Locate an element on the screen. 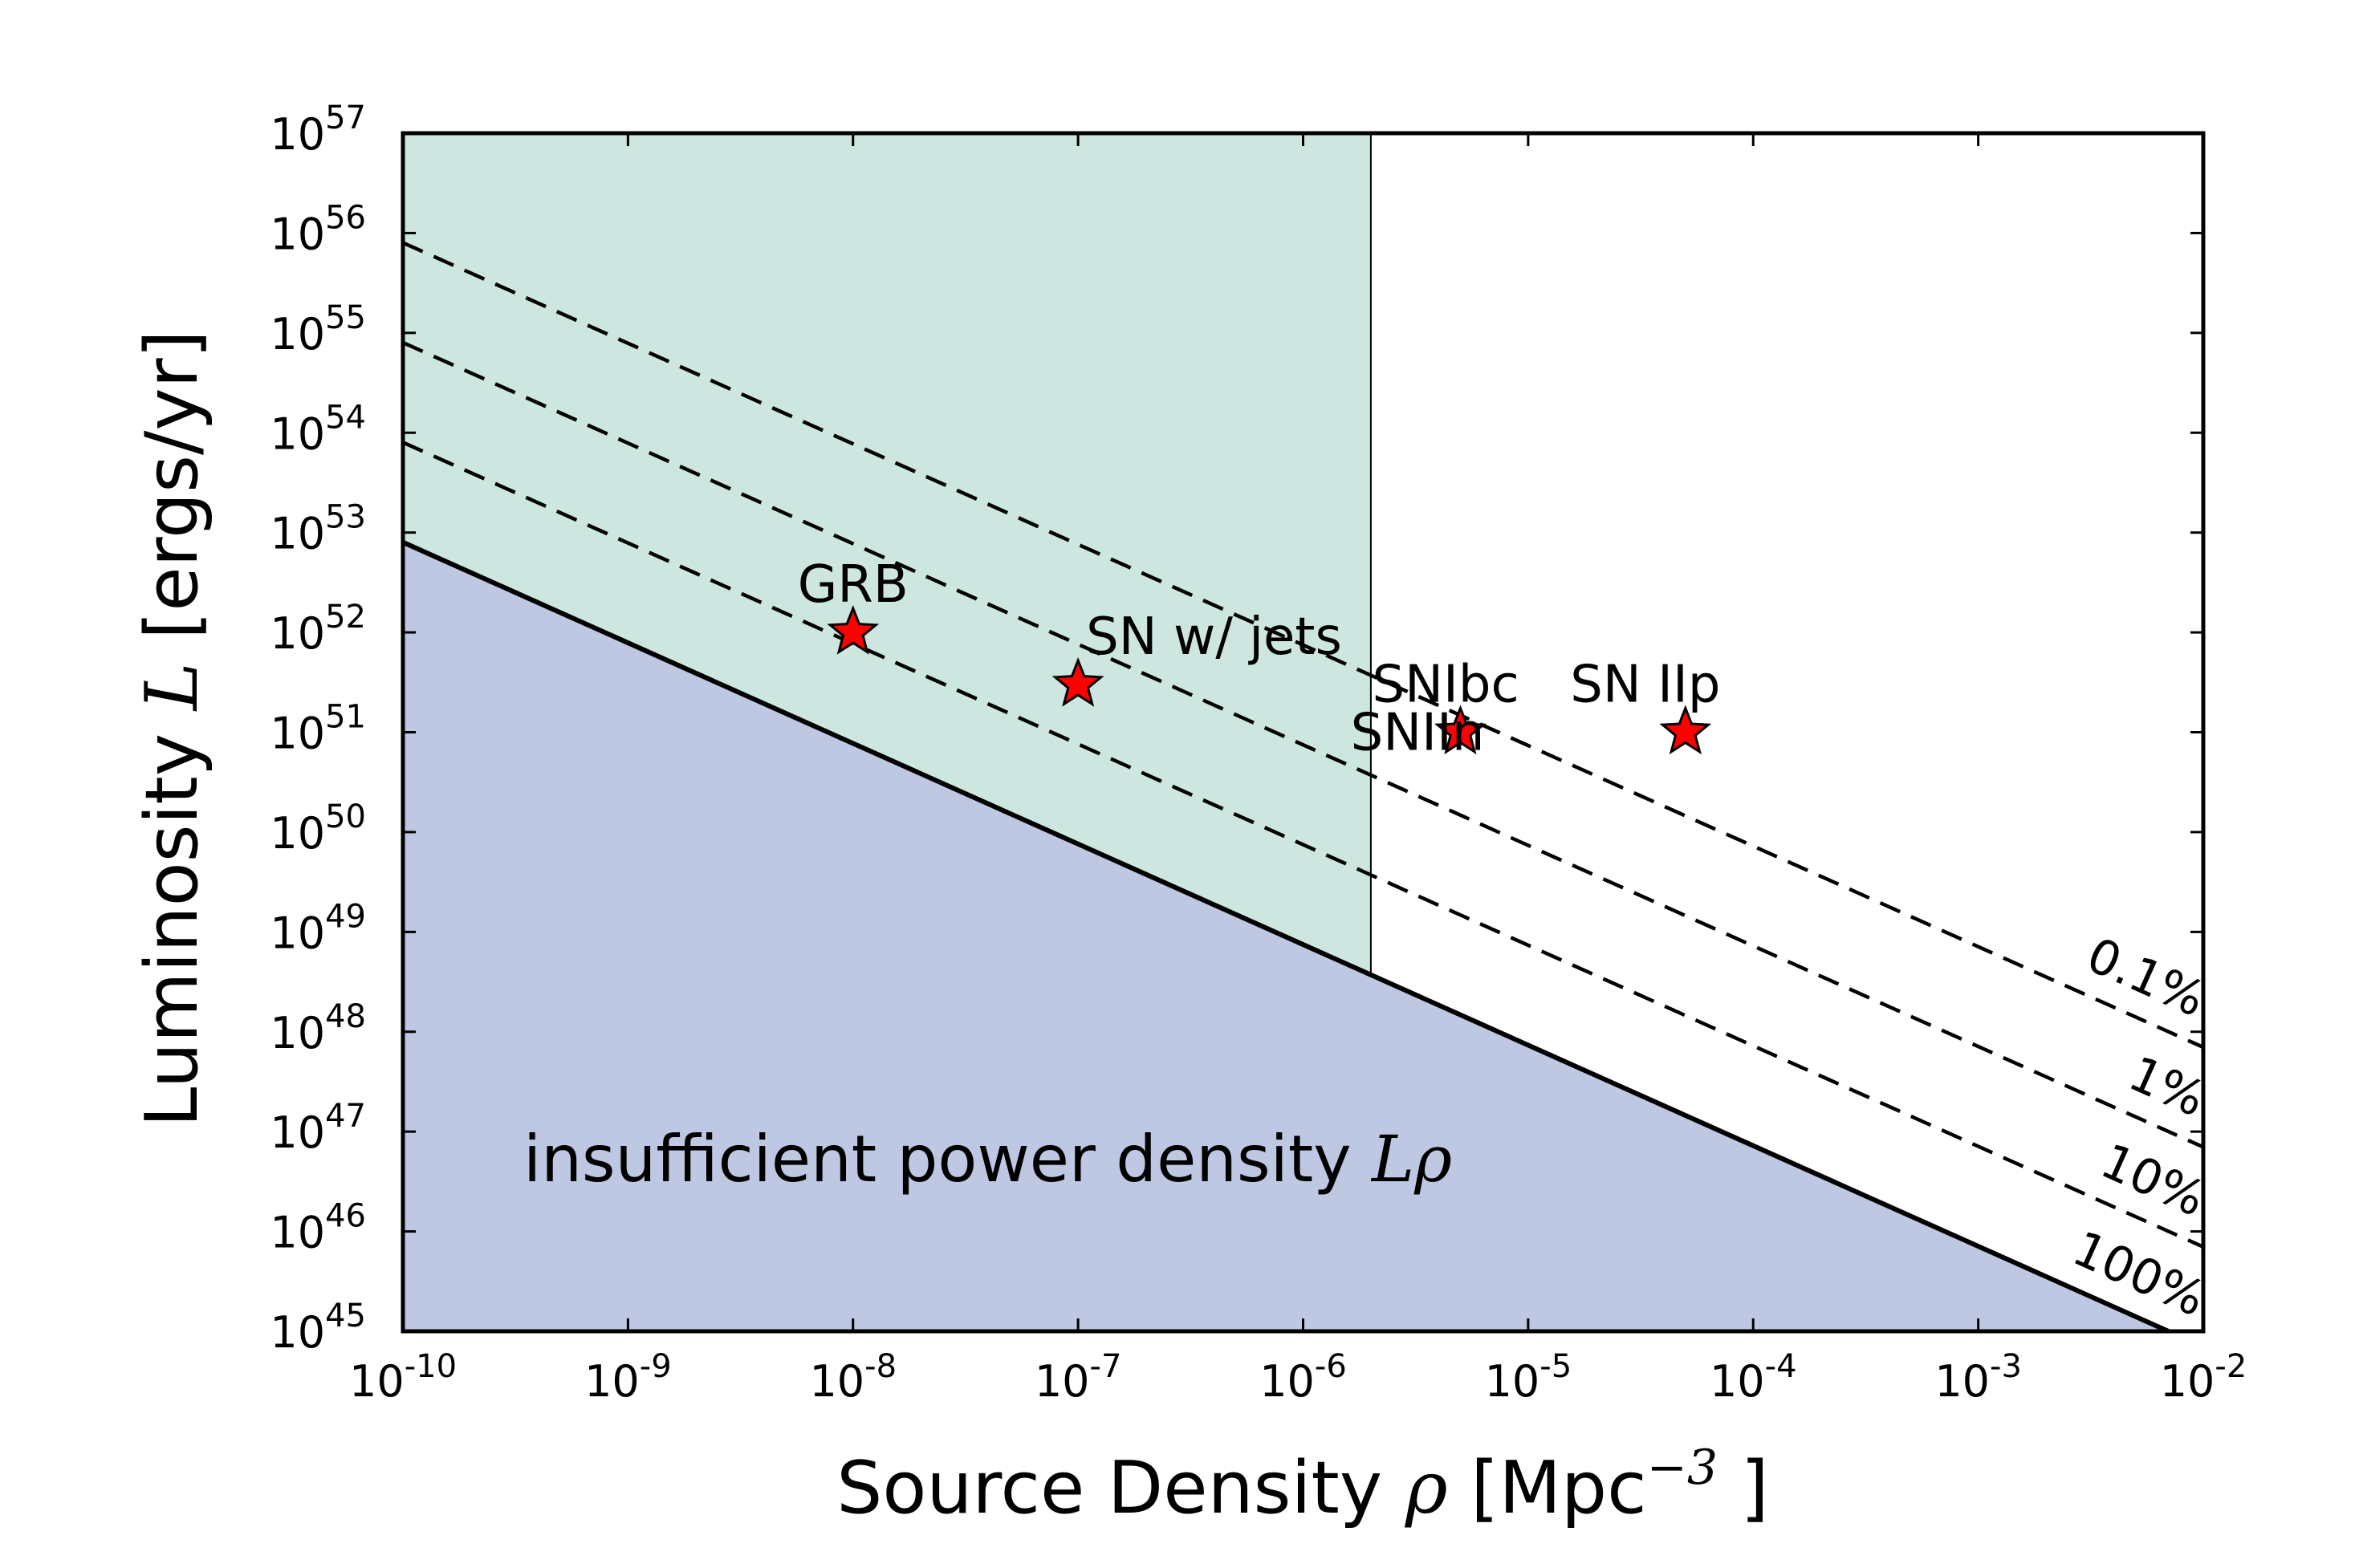  y-tick-label: 1047 is located at coordinates (318, 1128).